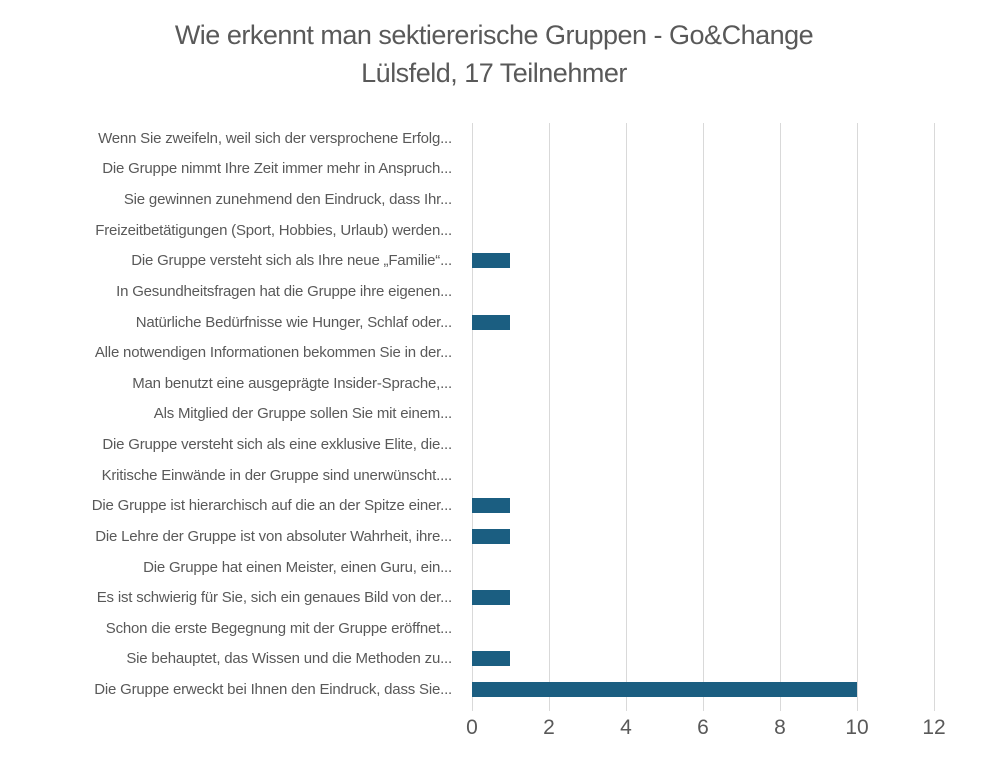 Image resolution: width=988 pixels, height=759 pixels. What do you see at coordinates (780, 727) in the screenshot?
I see `x-tick-label: 8` at bounding box center [780, 727].